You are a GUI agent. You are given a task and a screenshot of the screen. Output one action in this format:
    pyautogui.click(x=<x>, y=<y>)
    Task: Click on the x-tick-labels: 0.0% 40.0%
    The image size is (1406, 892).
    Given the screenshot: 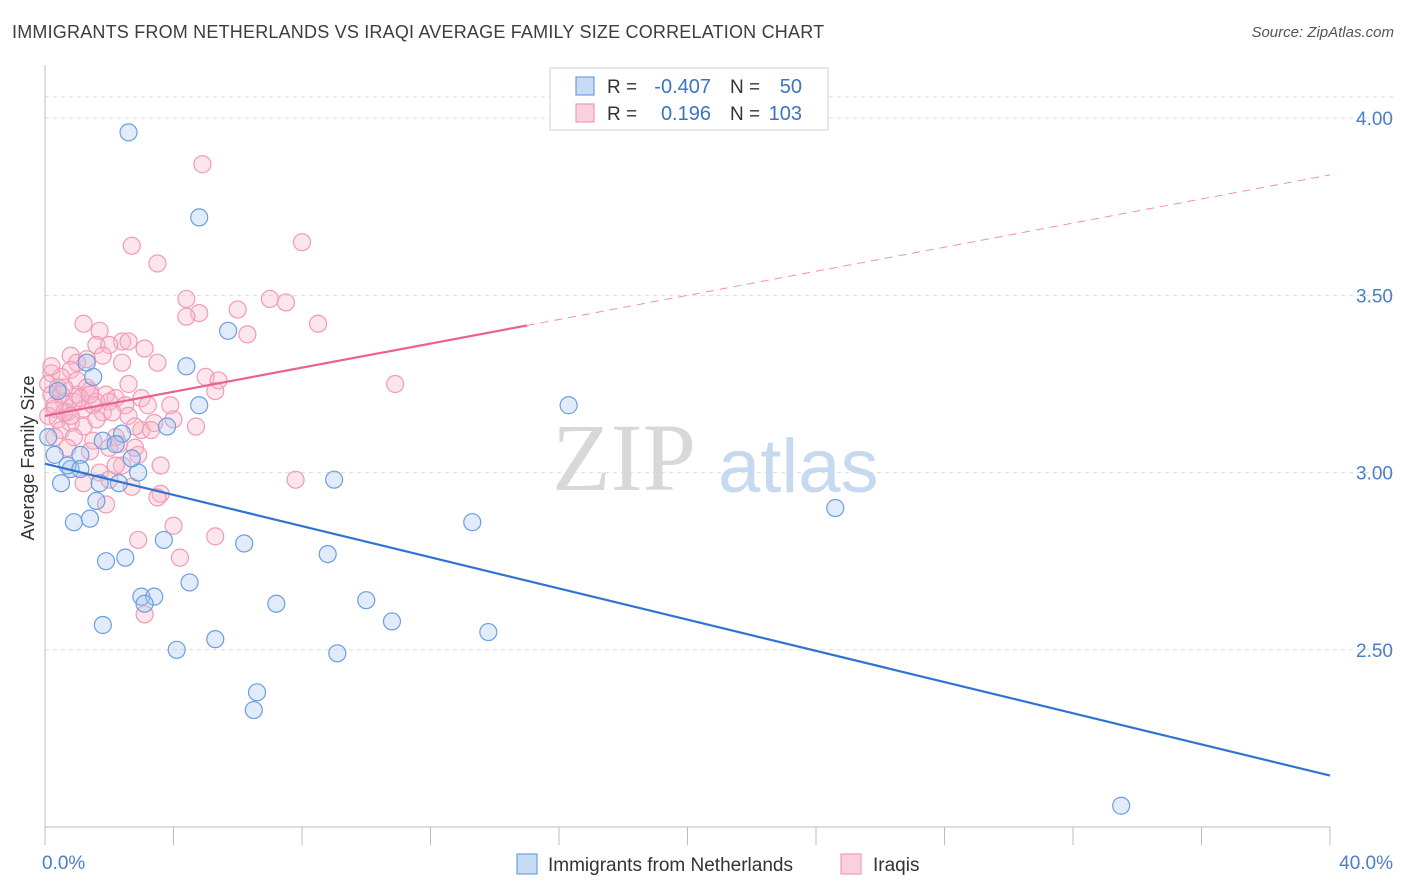 What is the action you would take?
    pyautogui.click(x=717, y=863)
    